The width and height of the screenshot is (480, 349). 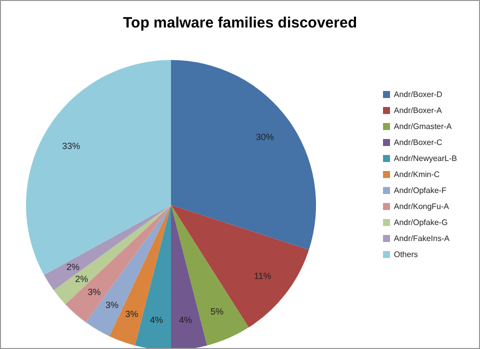 I want to click on legend-label: Andr/NewyearL-B, so click(x=425, y=158).